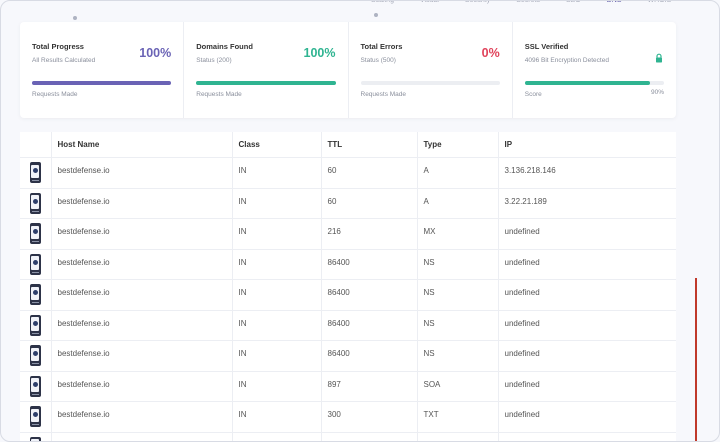 Image resolution: width=720 pixels, height=442 pixels. I want to click on table-cell: 300, so click(369, 437).